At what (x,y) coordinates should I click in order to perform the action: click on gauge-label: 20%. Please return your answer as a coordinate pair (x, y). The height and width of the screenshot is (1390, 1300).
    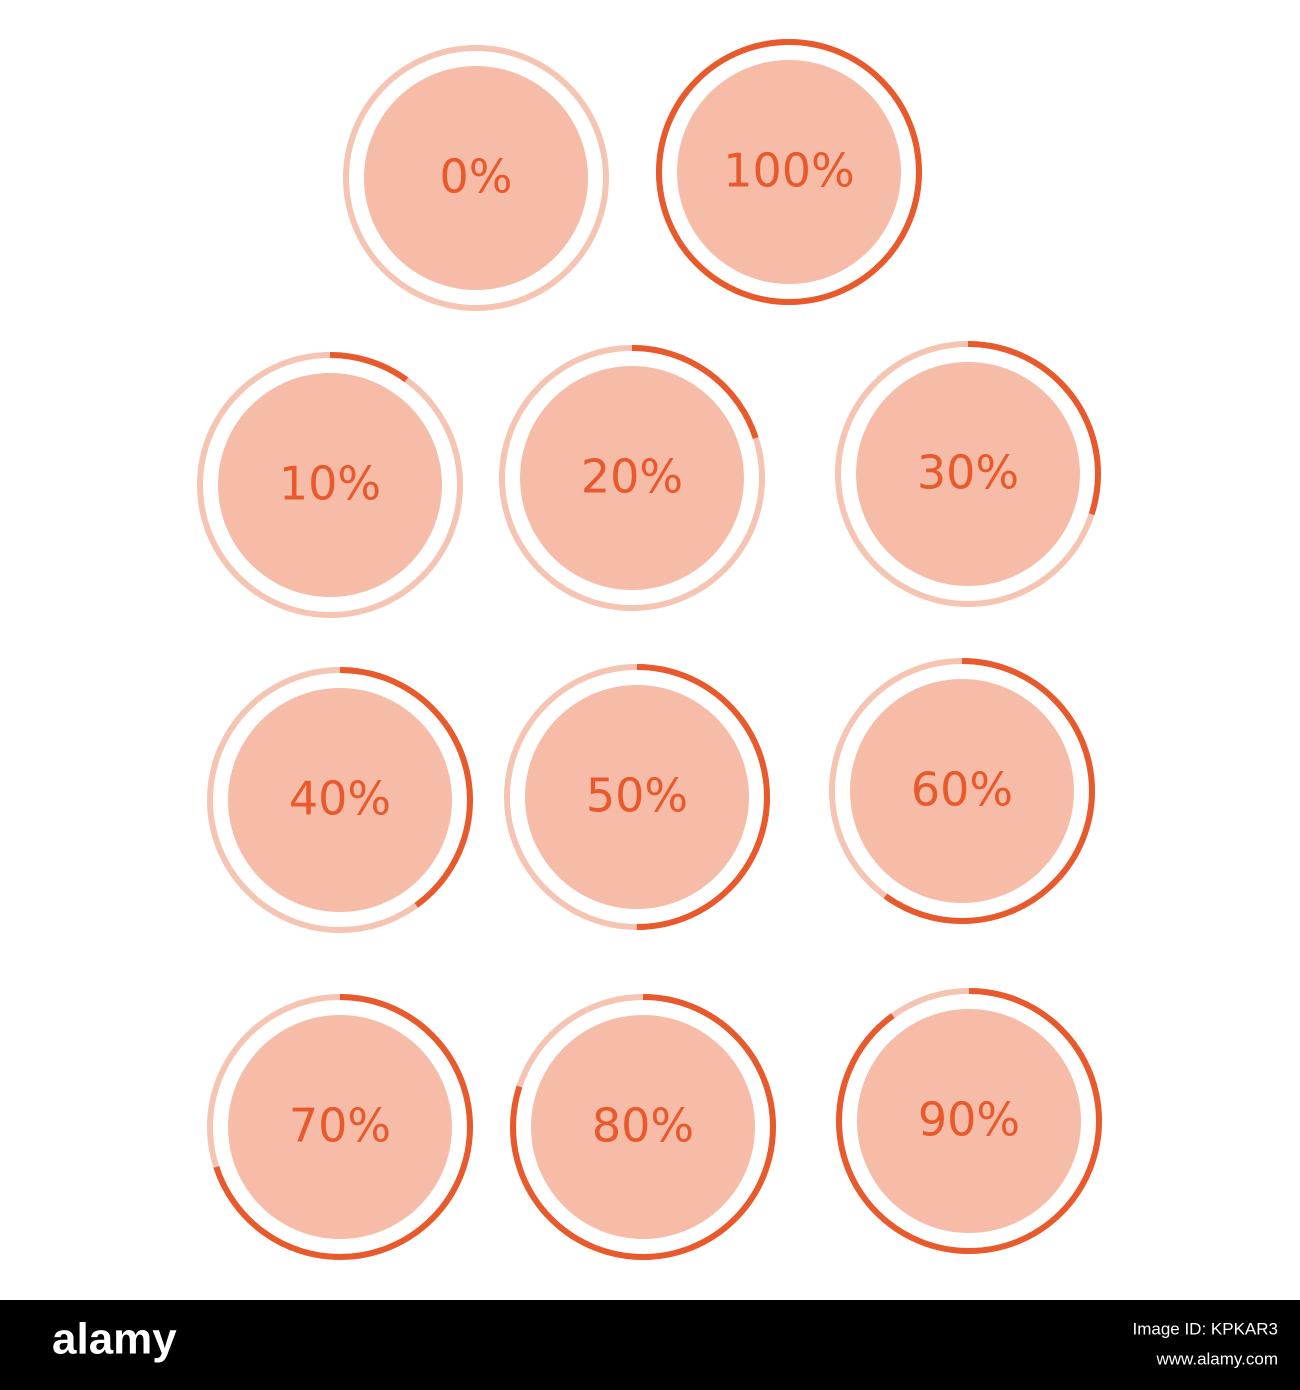
    Looking at the image, I should click on (632, 477).